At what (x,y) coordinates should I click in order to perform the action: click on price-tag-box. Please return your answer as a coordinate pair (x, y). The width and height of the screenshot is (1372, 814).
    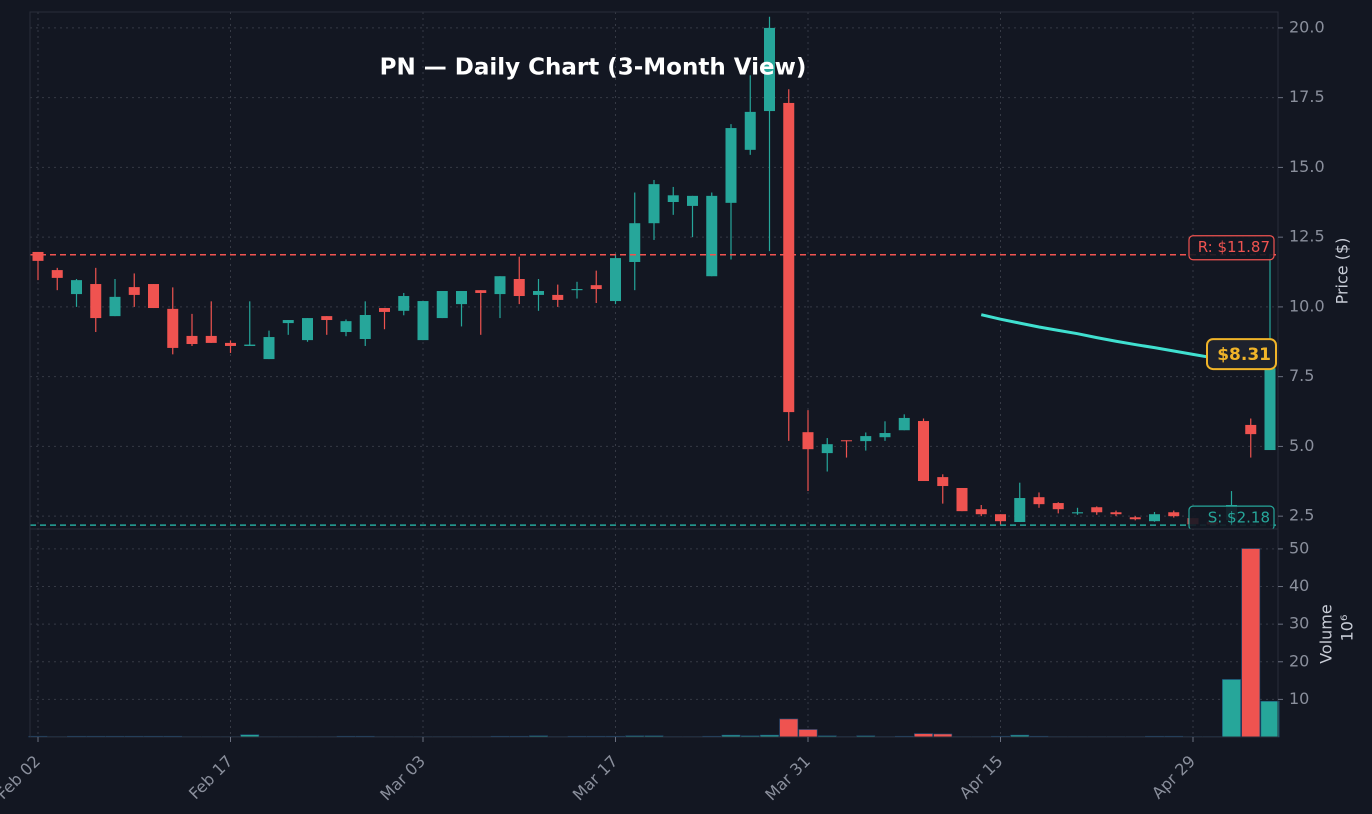
    Looking at the image, I should click on (1241, 354).